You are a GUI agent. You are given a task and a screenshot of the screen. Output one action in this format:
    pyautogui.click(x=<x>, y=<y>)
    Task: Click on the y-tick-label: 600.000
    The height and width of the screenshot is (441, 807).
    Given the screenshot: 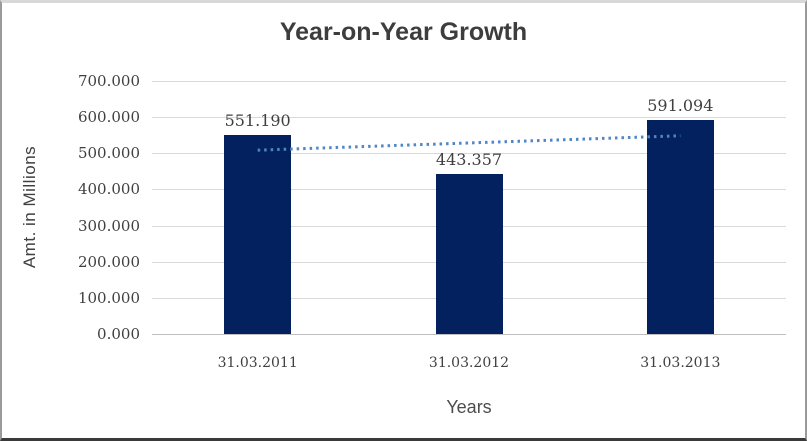 What is the action you would take?
    pyautogui.click(x=108, y=117)
    